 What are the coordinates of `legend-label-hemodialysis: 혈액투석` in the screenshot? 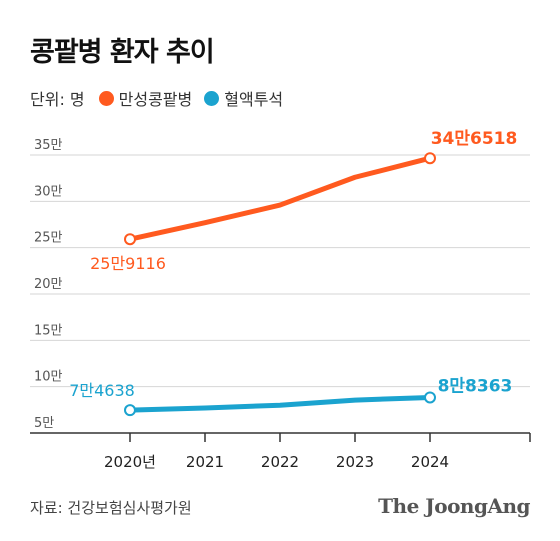 It's located at (254, 99).